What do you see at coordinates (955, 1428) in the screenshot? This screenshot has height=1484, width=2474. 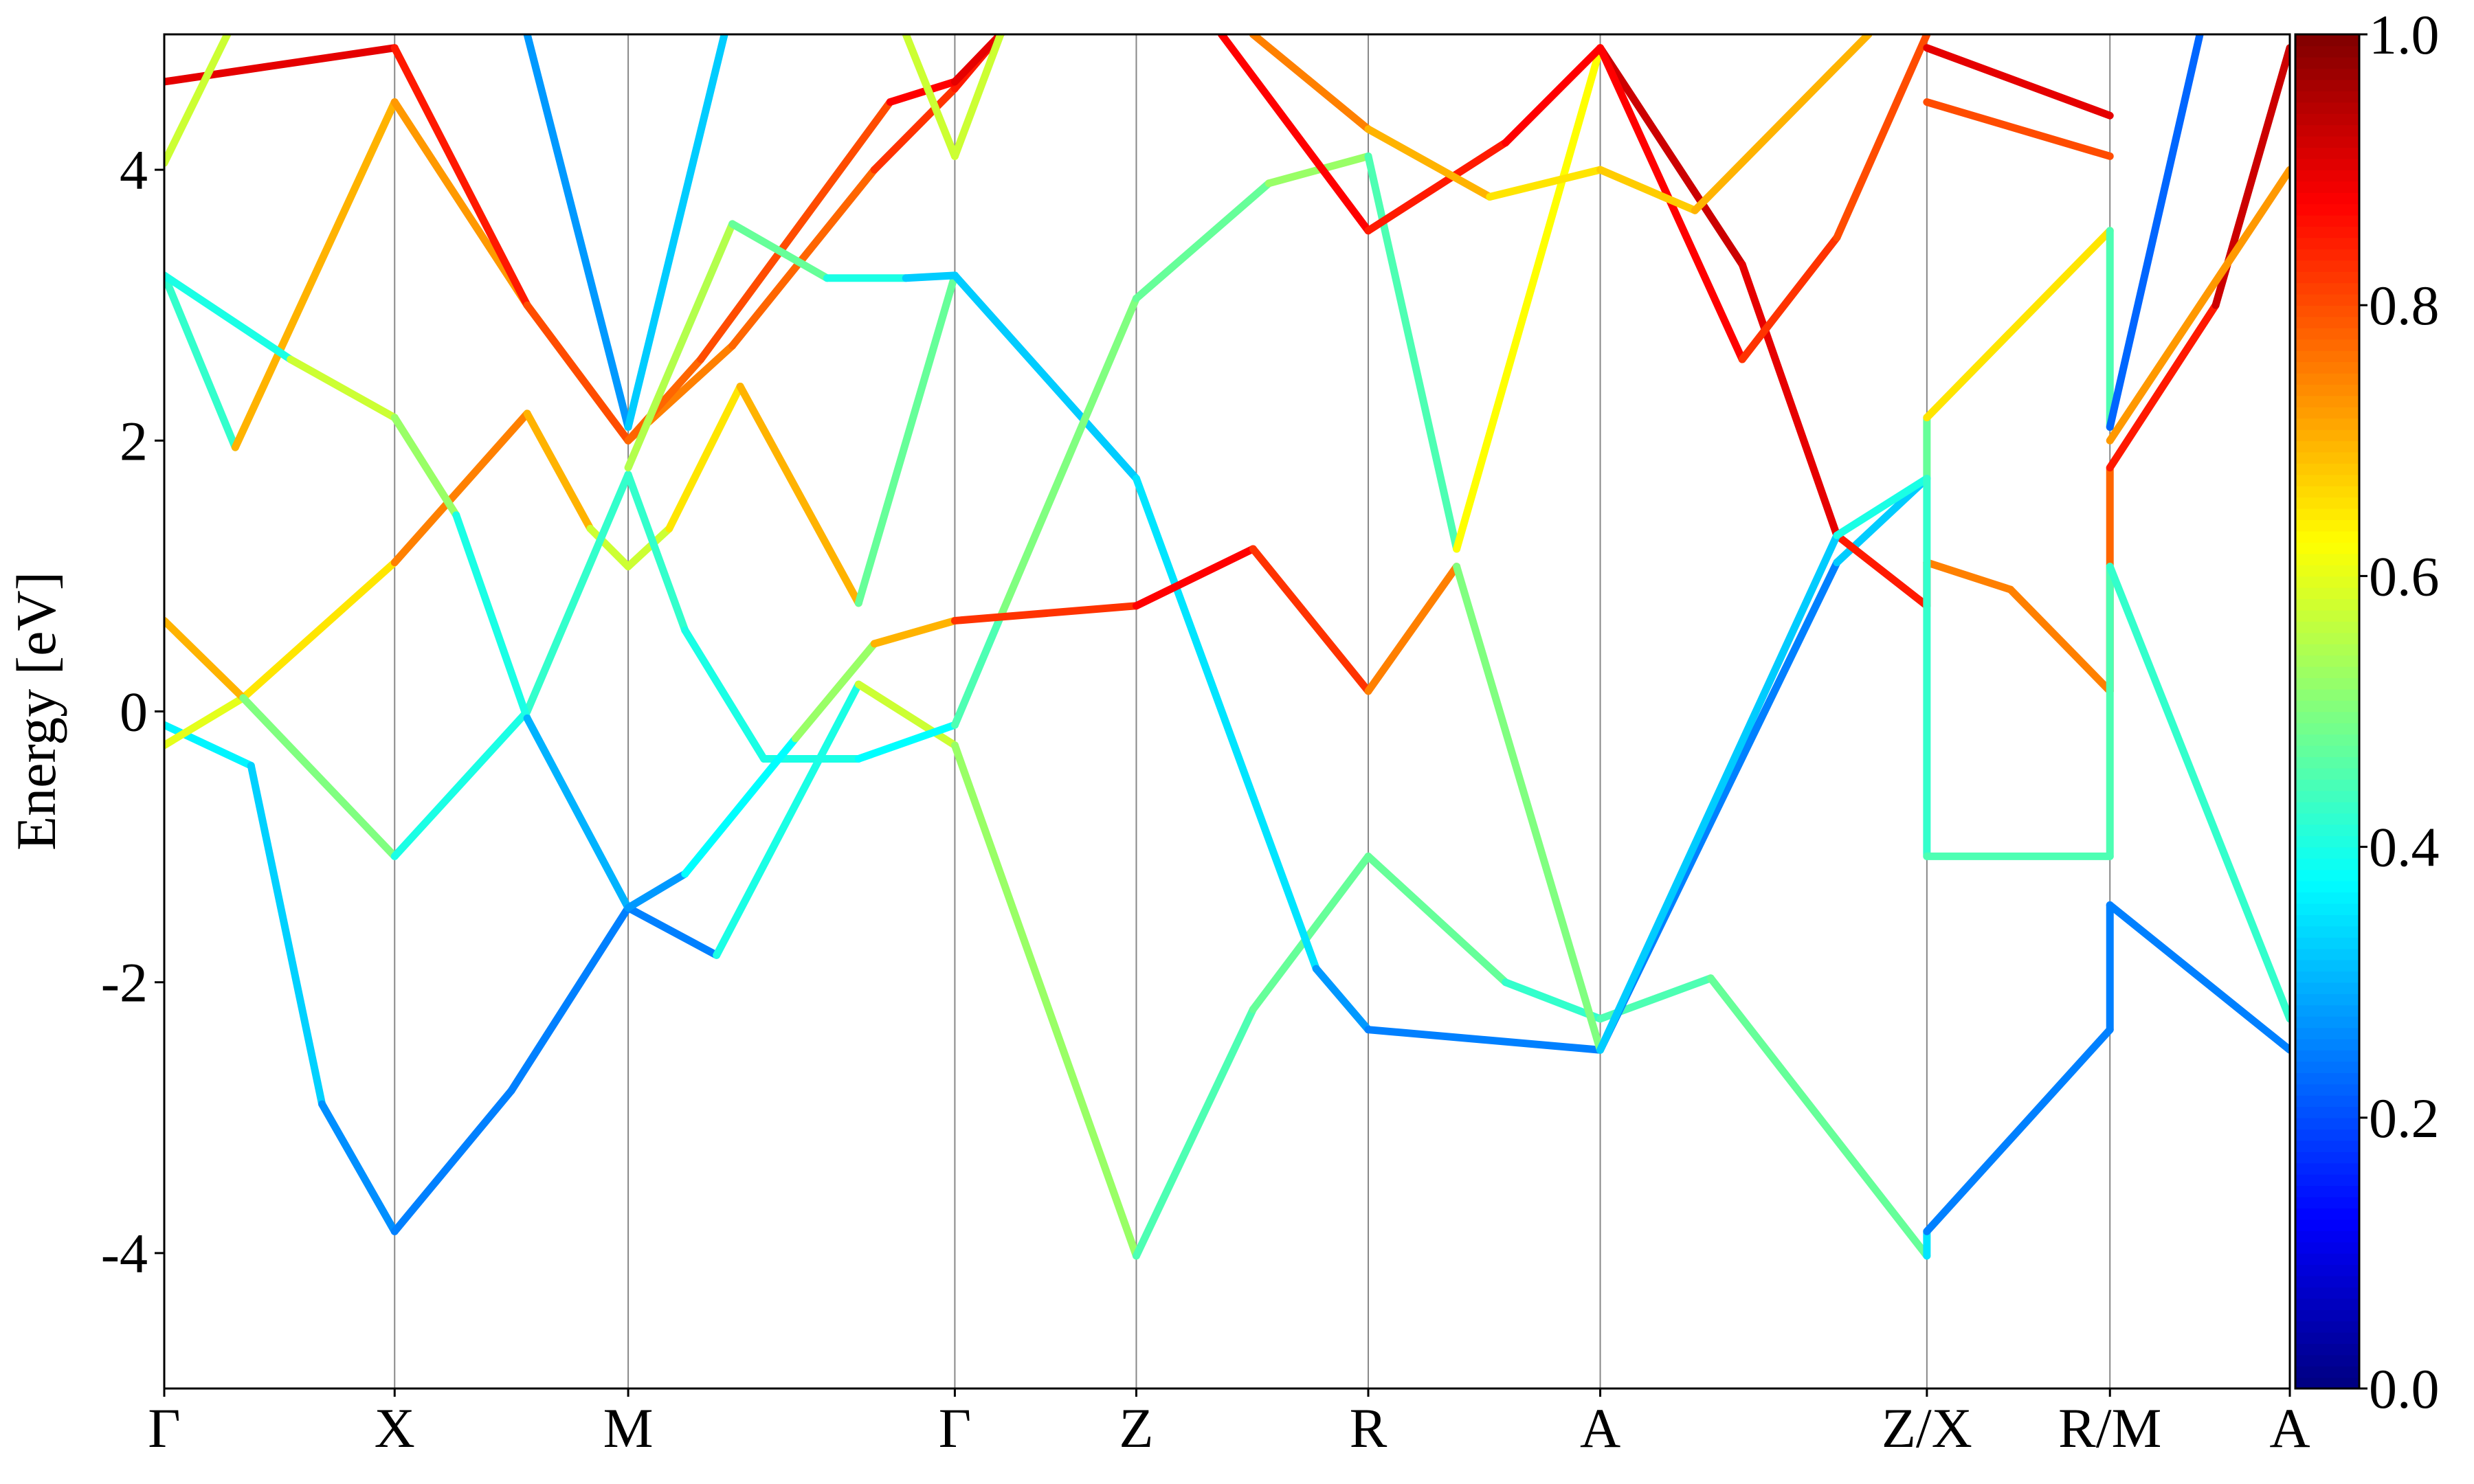 I see `x-tick-label: Γ` at bounding box center [955, 1428].